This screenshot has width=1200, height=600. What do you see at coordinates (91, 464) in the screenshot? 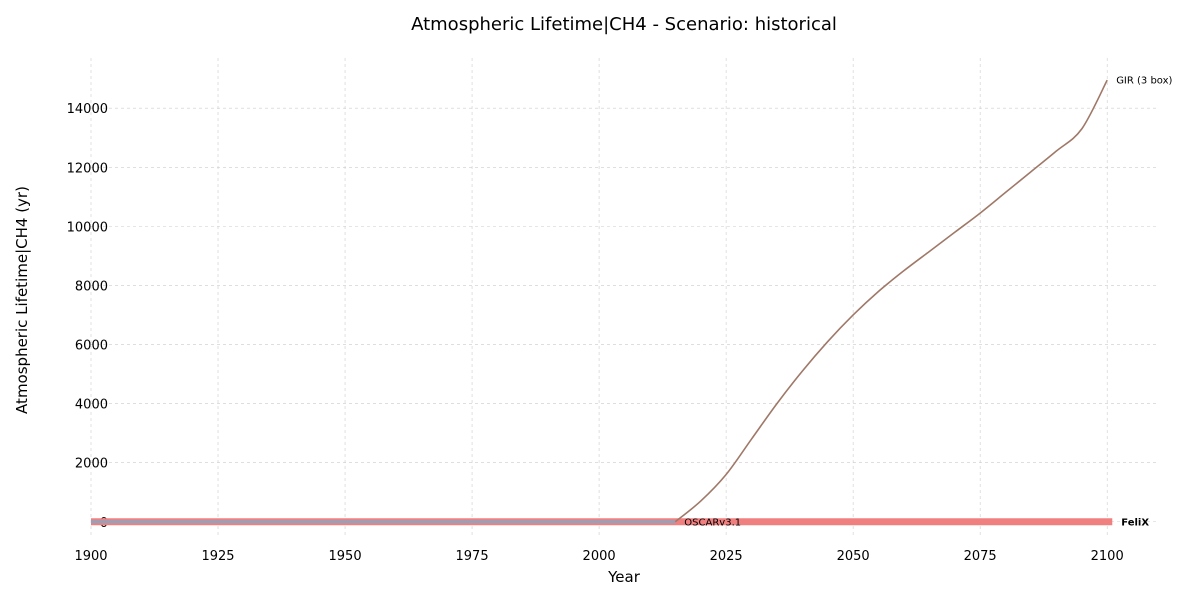
I see `y-tick-label: 2000` at bounding box center [91, 464].